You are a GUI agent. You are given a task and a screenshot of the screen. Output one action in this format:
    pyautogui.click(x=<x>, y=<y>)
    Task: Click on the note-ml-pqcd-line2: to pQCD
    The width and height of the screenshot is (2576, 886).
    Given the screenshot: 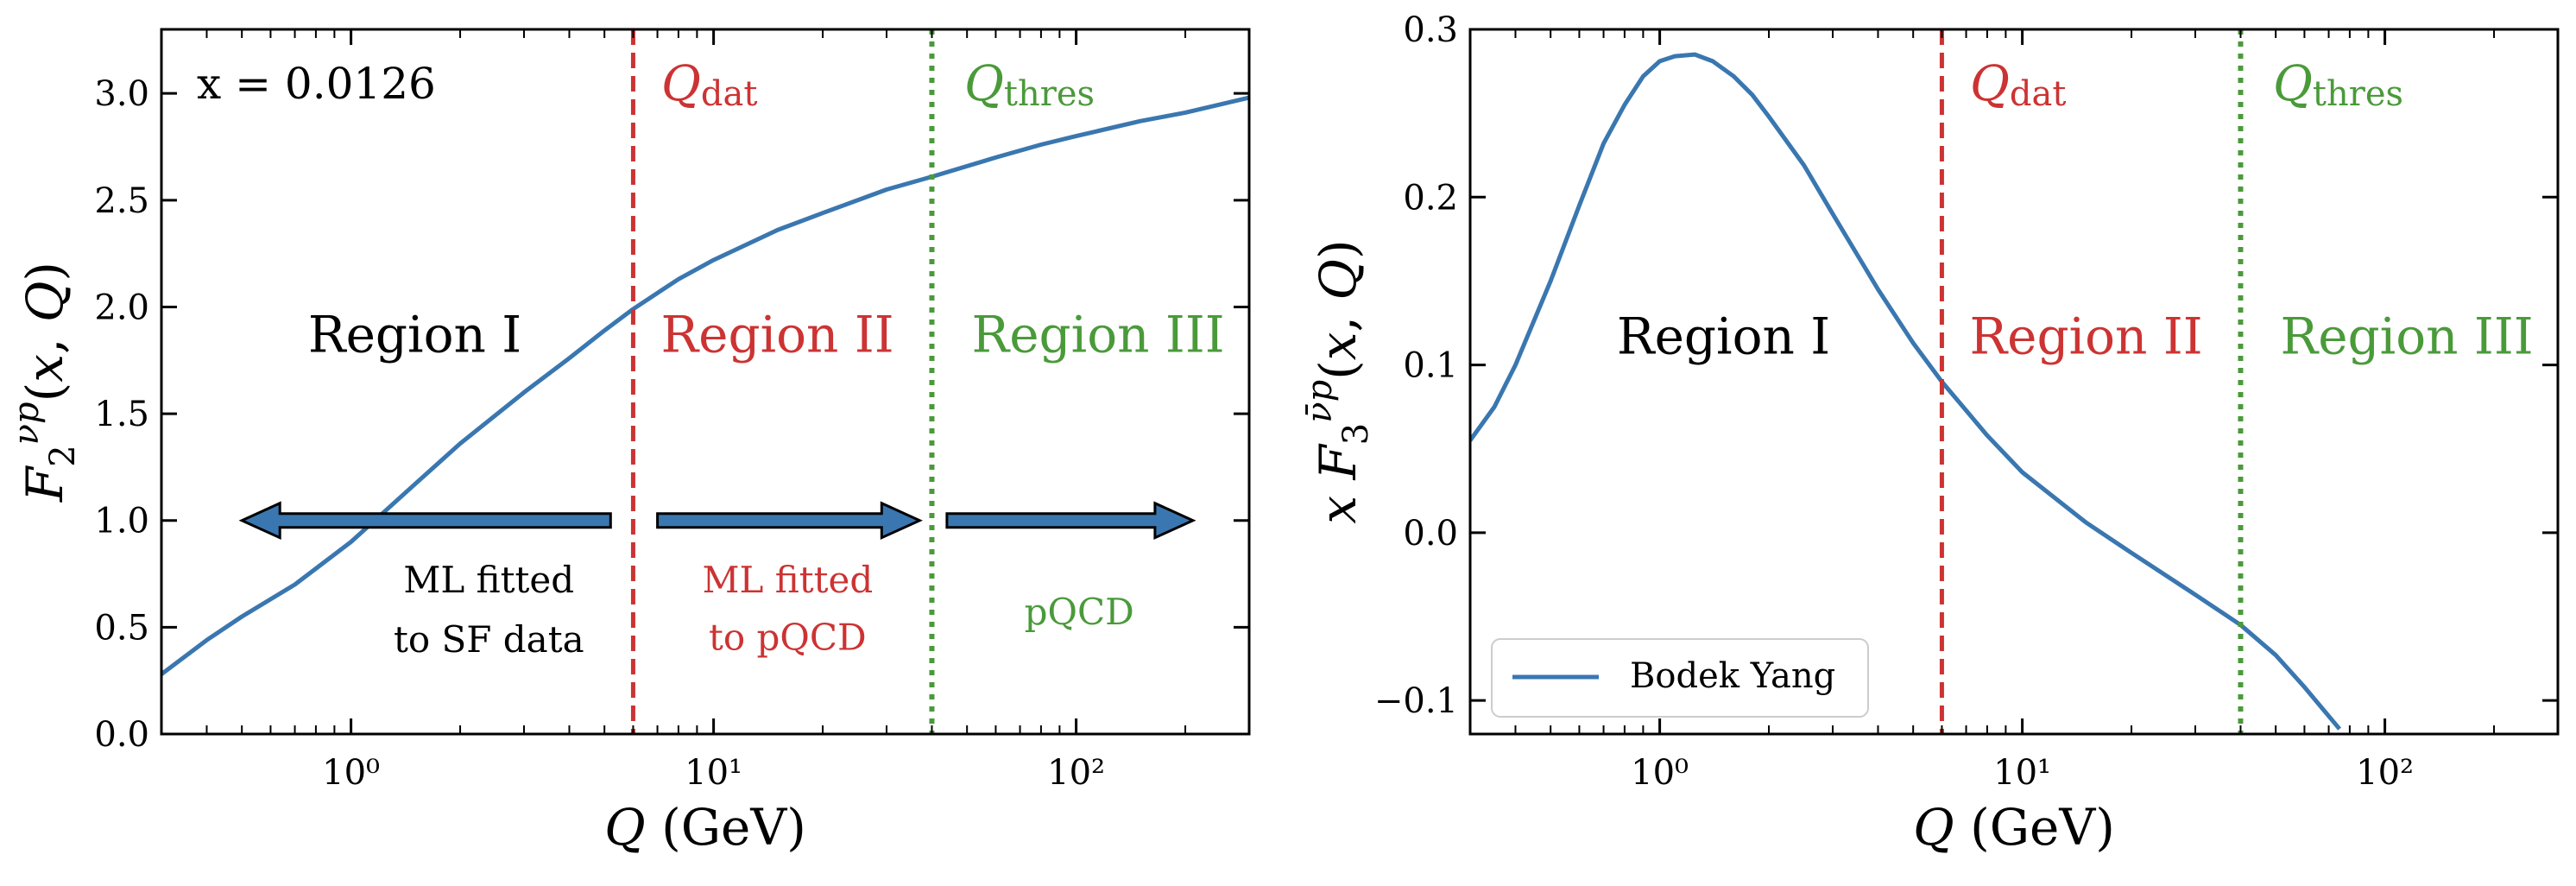 What is the action you would take?
    pyautogui.click(x=788, y=638)
    